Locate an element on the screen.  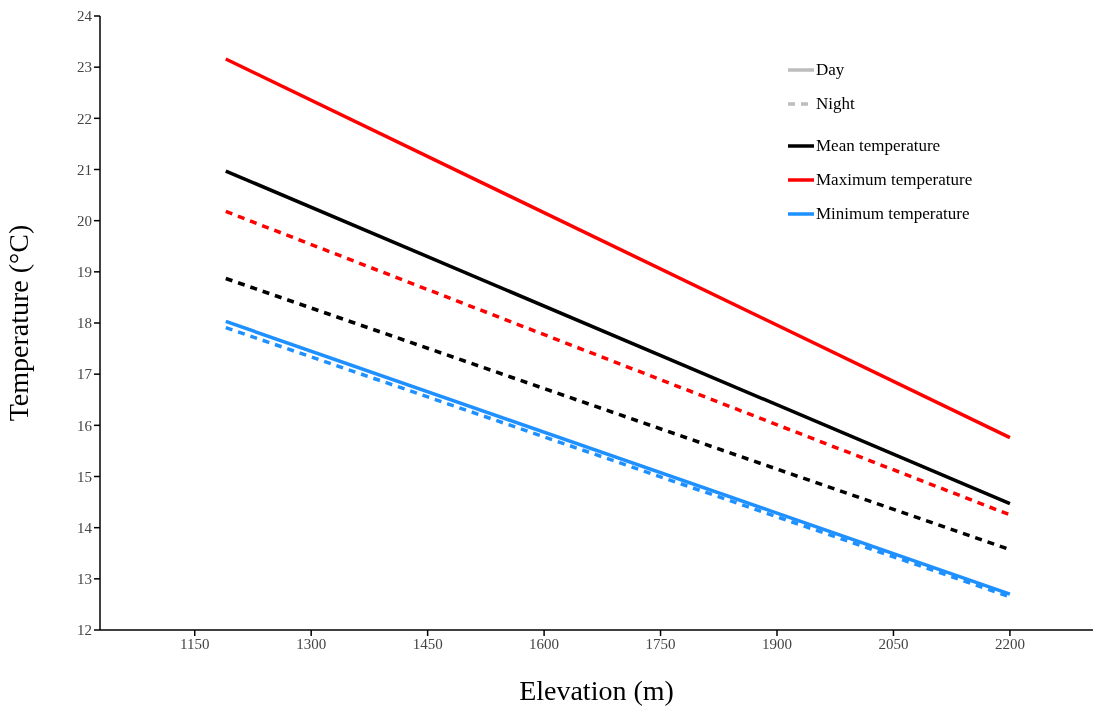
x-tick-label: 1750 is located at coordinates (660, 643).